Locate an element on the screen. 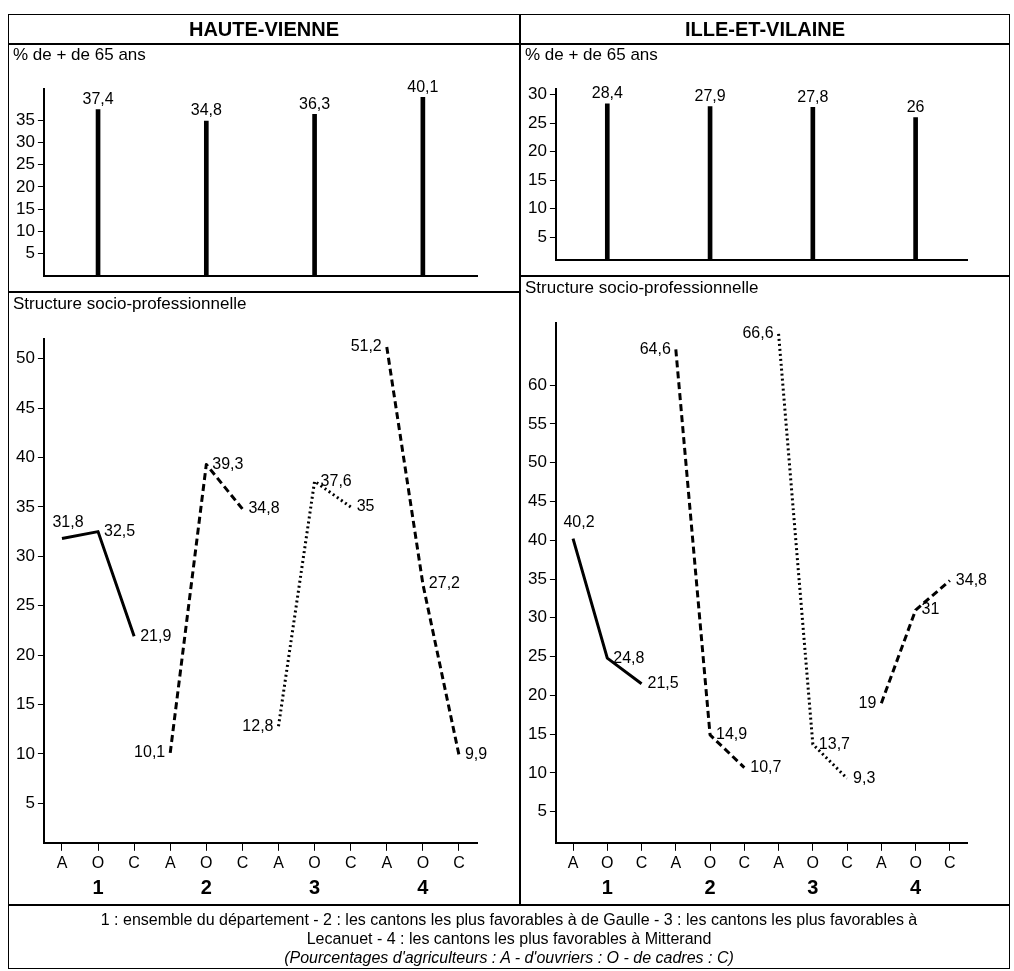 Image resolution: width=1014 pixels, height=971 pixels. data-label: 39,3 is located at coordinates (228, 463).